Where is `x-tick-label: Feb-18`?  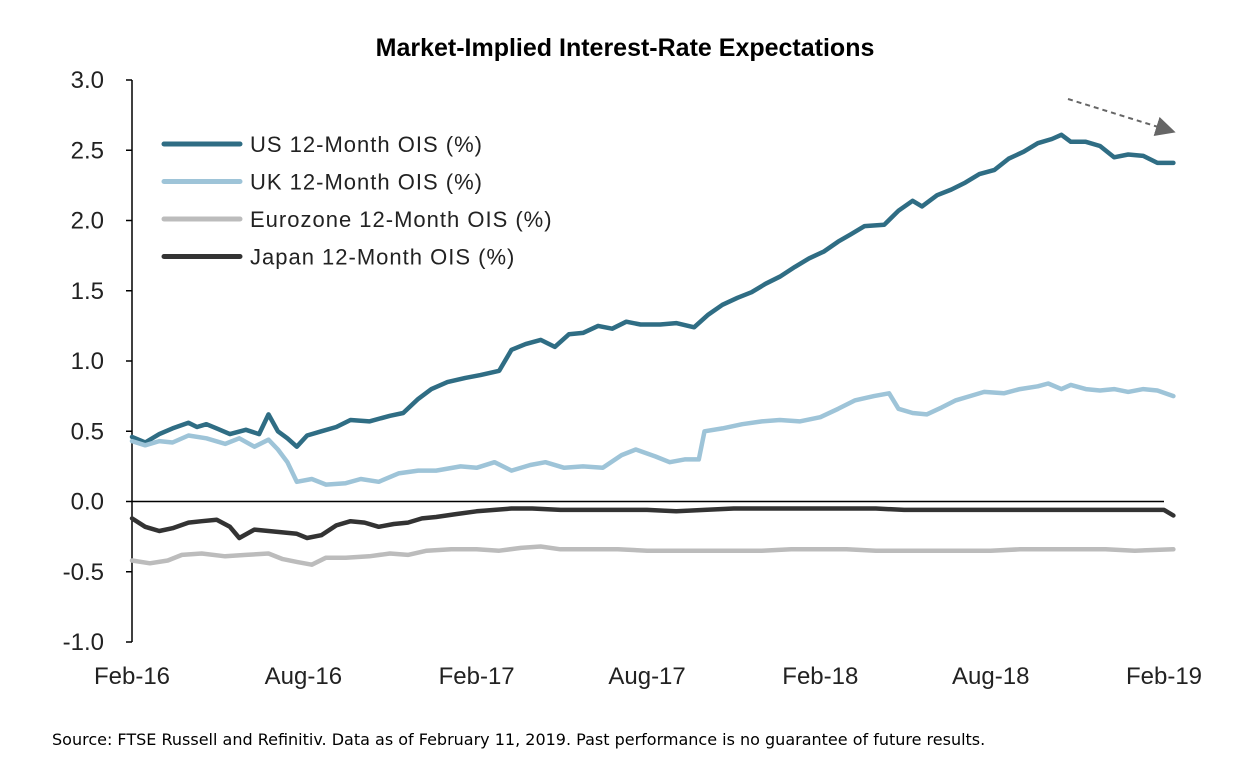 x-tick-label: Feb-18 is located at coordinates (820, 676).